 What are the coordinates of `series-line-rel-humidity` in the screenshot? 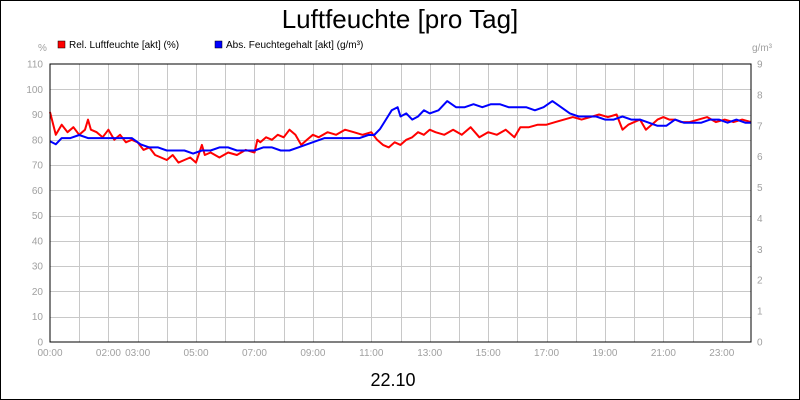 It's located at (400, 137).